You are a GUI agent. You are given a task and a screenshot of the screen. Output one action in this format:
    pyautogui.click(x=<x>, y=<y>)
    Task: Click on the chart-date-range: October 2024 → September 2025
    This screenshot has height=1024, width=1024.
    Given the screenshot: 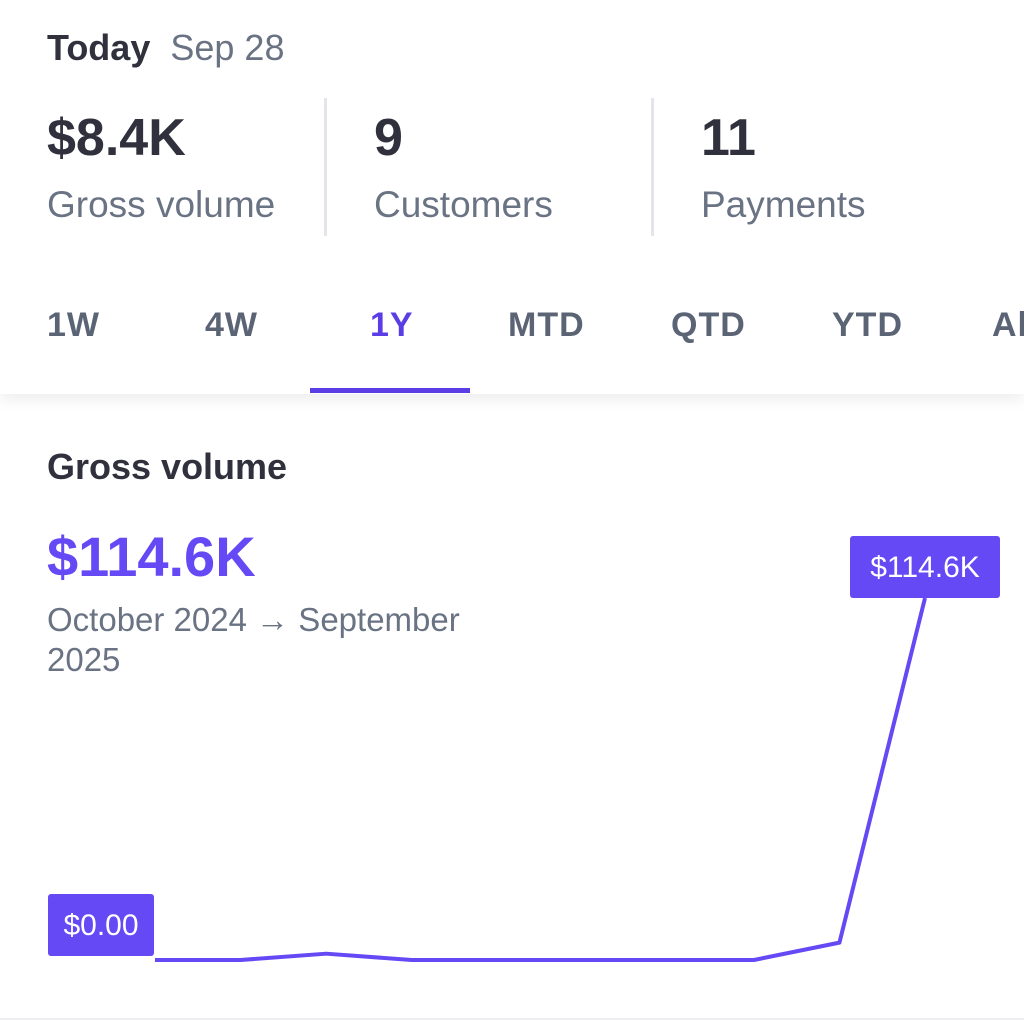 What is the action you would take?
    pyautogui.click(x=253, y=639)
    